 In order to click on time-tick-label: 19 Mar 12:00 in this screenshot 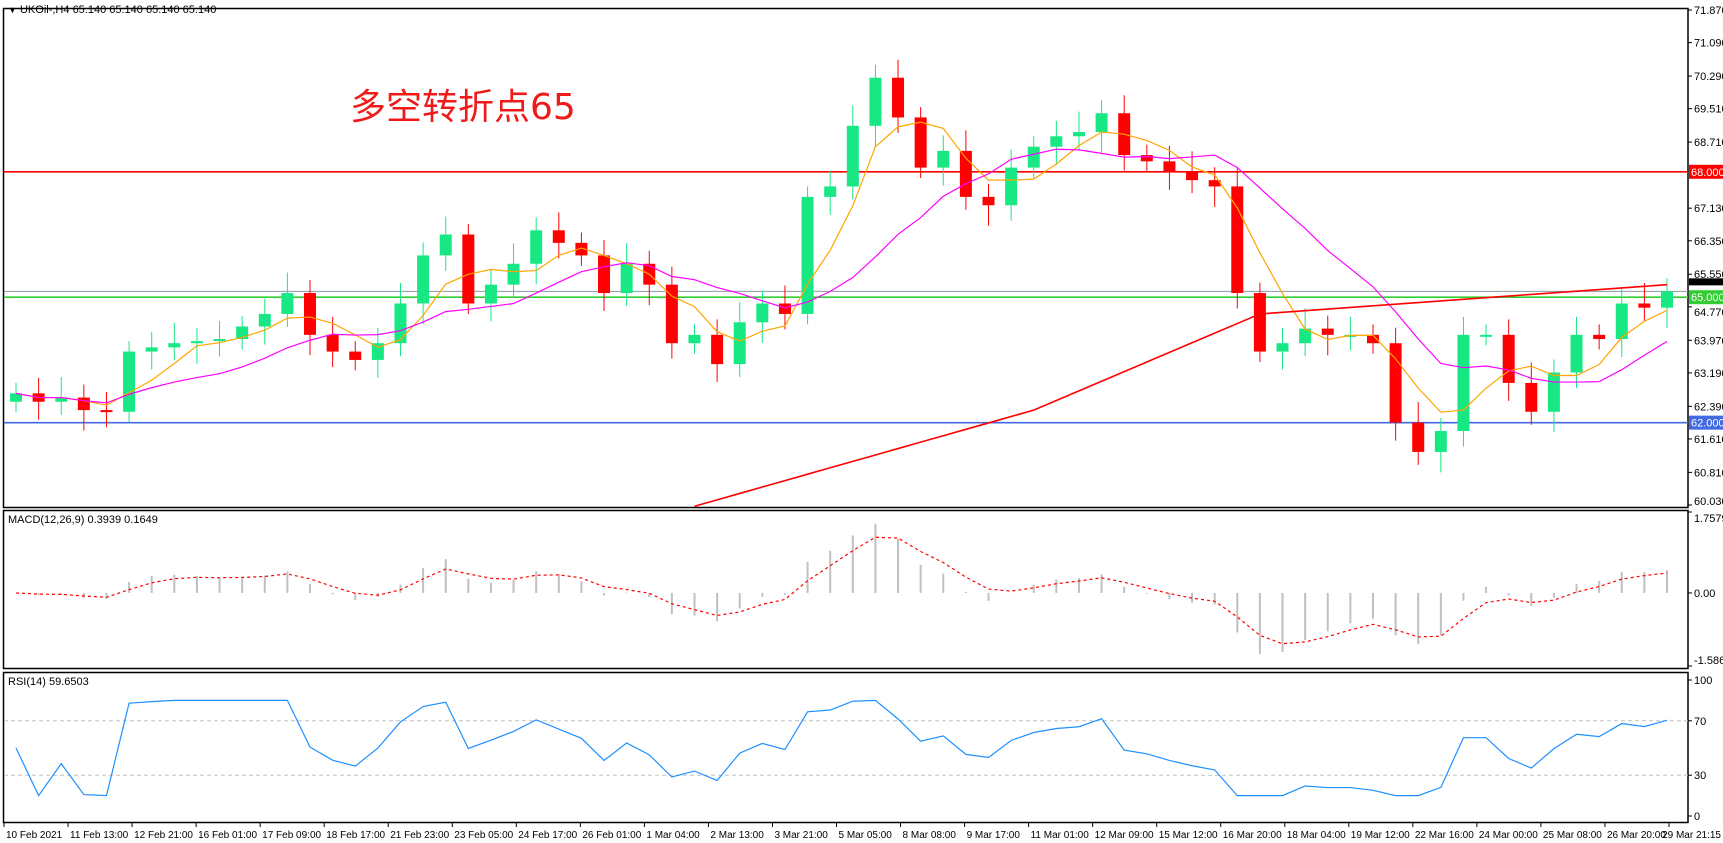, I will do `click(1380, 835)`.